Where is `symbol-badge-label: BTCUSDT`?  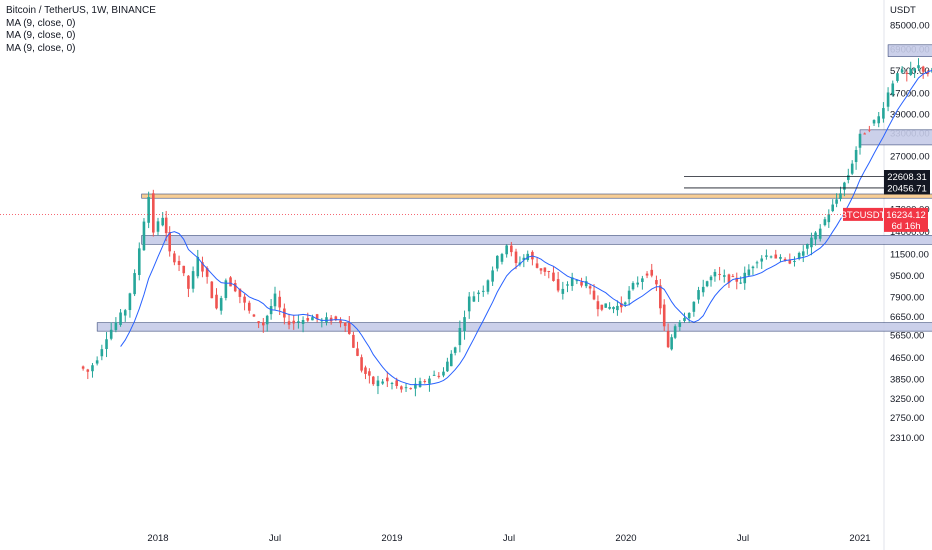 symbol-badge-label: BTCUSDT is located at coordinates (863, 215).